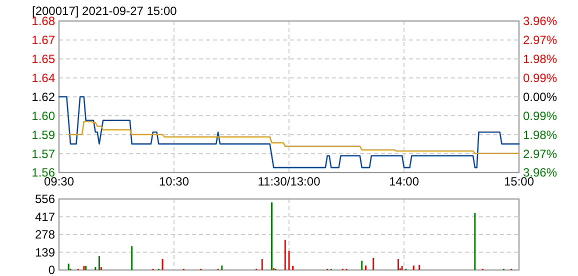  What do you see at coordinates (44, 40) in the screenshot?
I see `y-tick-label: 1.67` at bounding box center [44, 40].